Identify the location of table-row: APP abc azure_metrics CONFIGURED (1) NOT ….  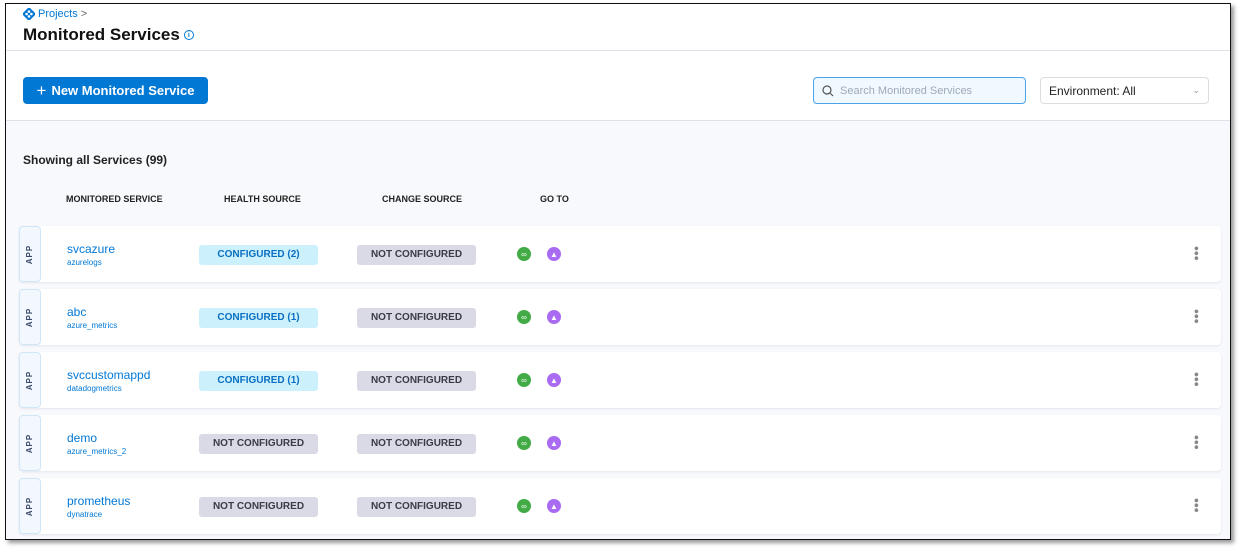
(620, 317).